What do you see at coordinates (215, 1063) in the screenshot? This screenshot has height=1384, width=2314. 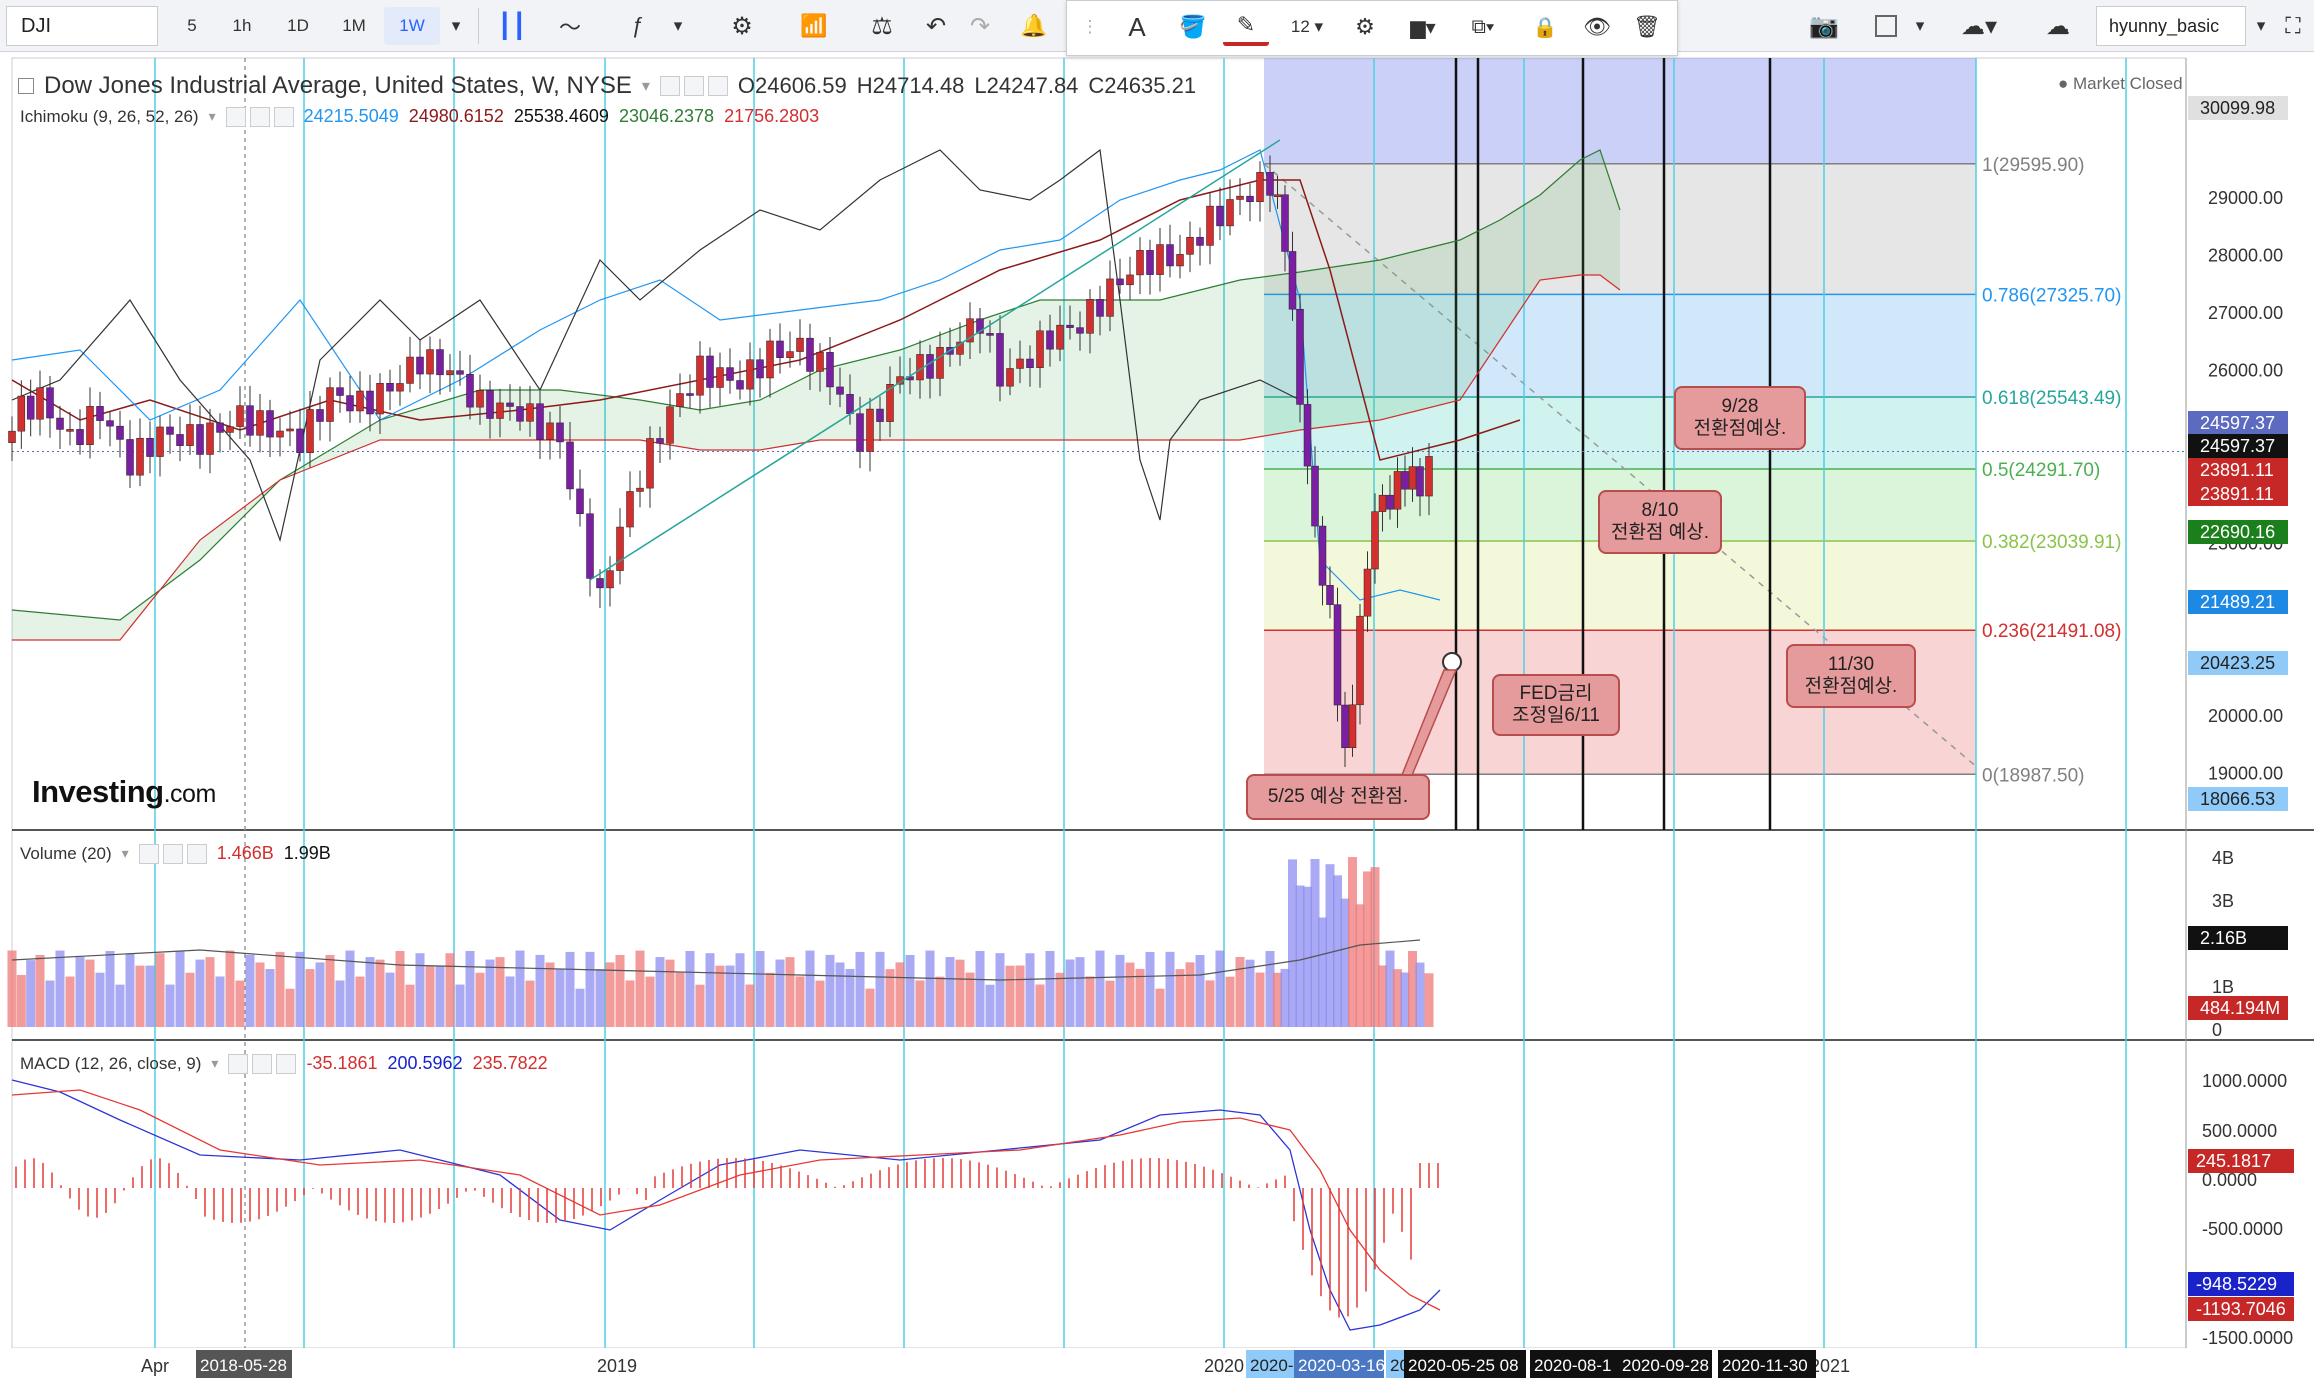 I see `macd-dropdown-icon: ▾` at bounding box center [215, 1063].